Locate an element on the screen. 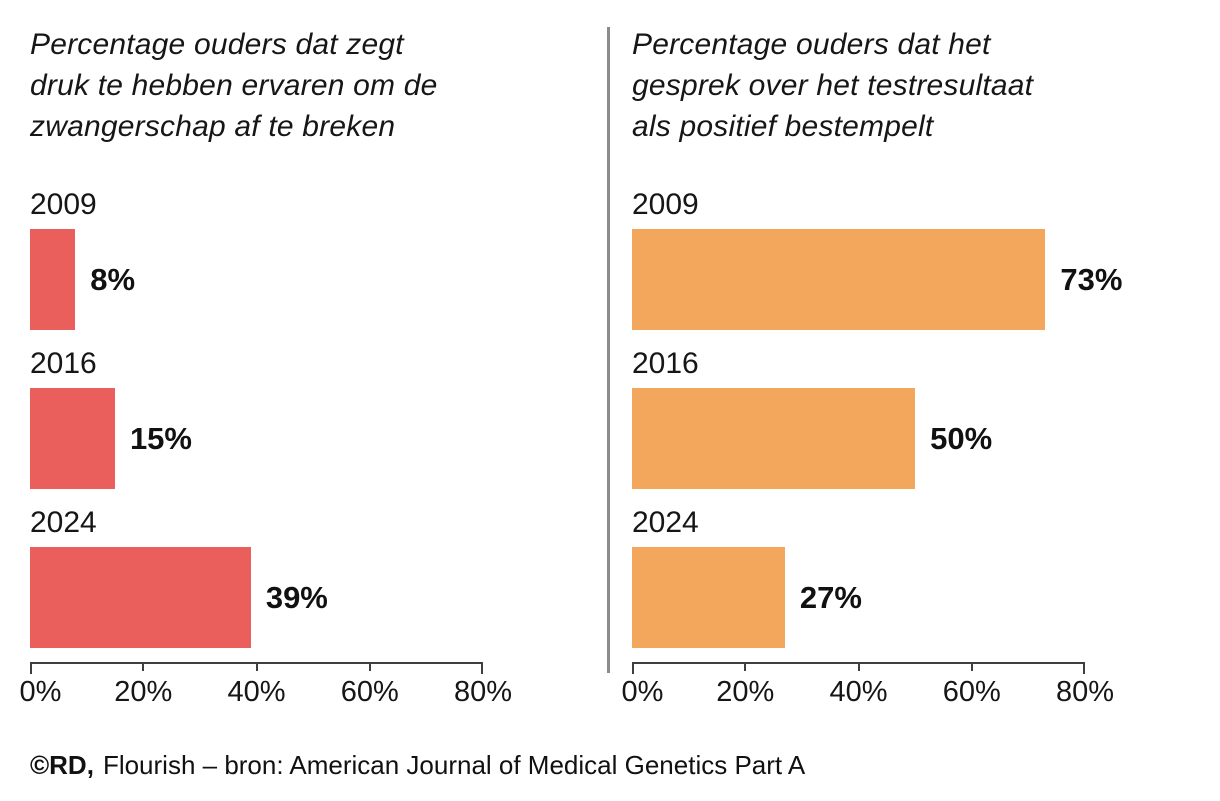 The height and width of the screenshot is (801, 1220). bar-row-2016: 2016 15% is located at coordinates (318, 417).